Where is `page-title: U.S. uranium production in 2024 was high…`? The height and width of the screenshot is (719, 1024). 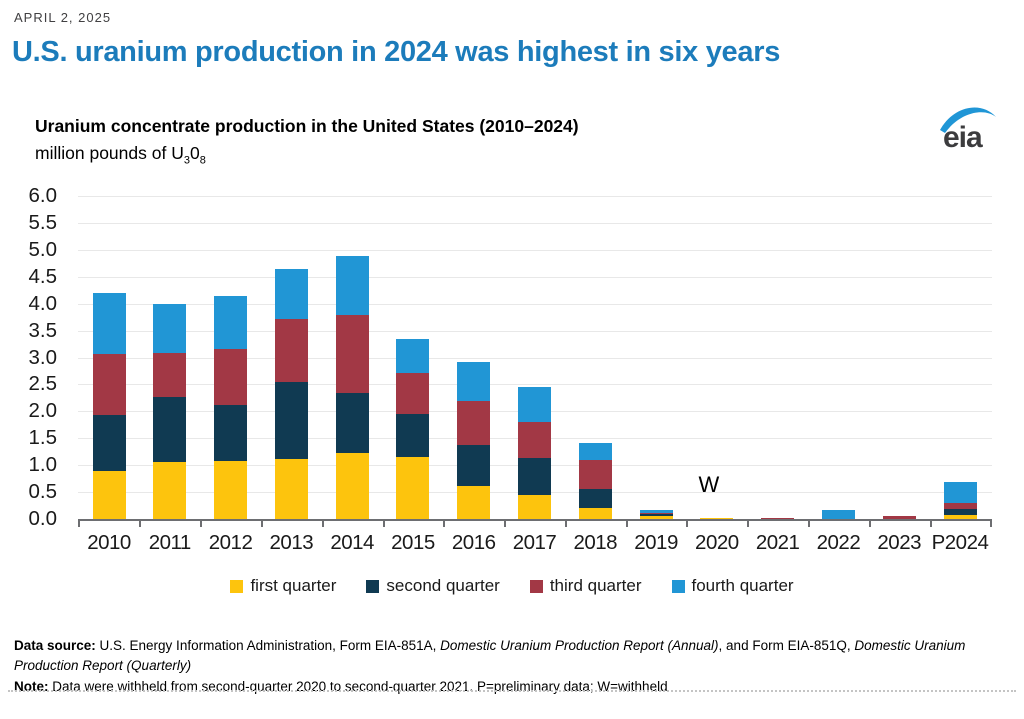 page-title: U.S. uranium production in 2024 was high… is located at coordinates (396, 52).